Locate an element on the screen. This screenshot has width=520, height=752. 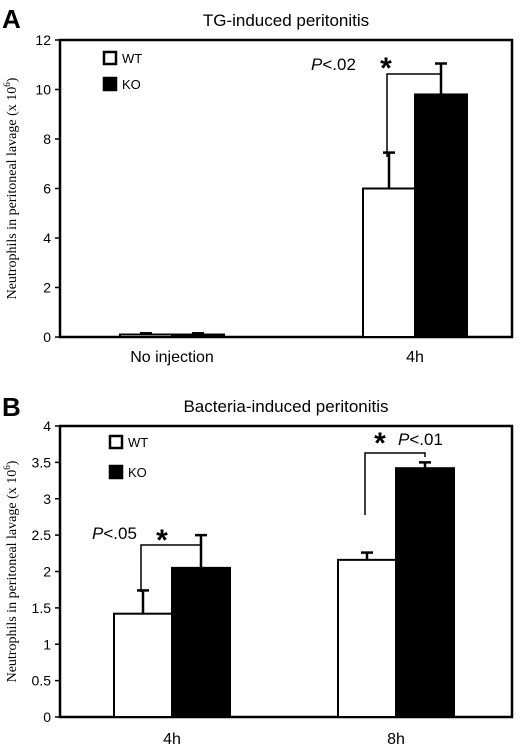
y-tick-label: 1.5 is located at coordinates (42, 608).